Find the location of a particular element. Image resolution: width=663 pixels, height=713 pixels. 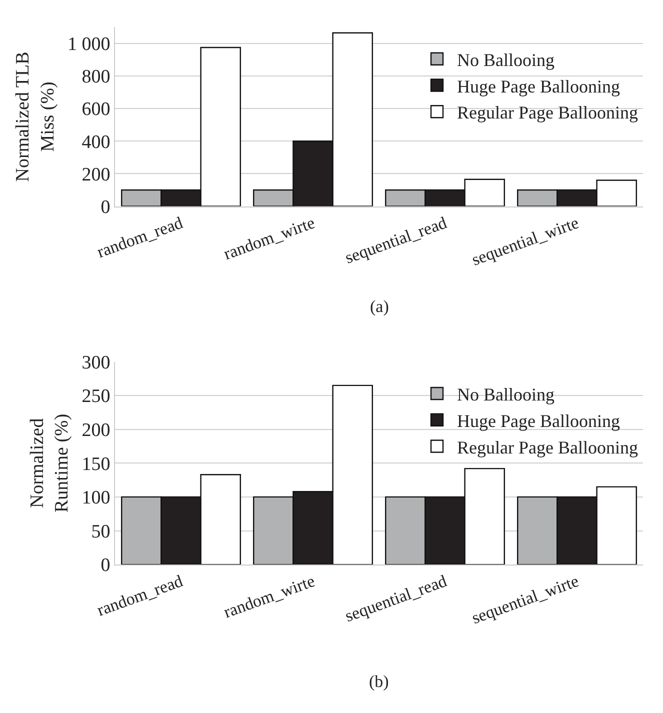

y-tick-label: 50 is located at coordinates (100, 531).